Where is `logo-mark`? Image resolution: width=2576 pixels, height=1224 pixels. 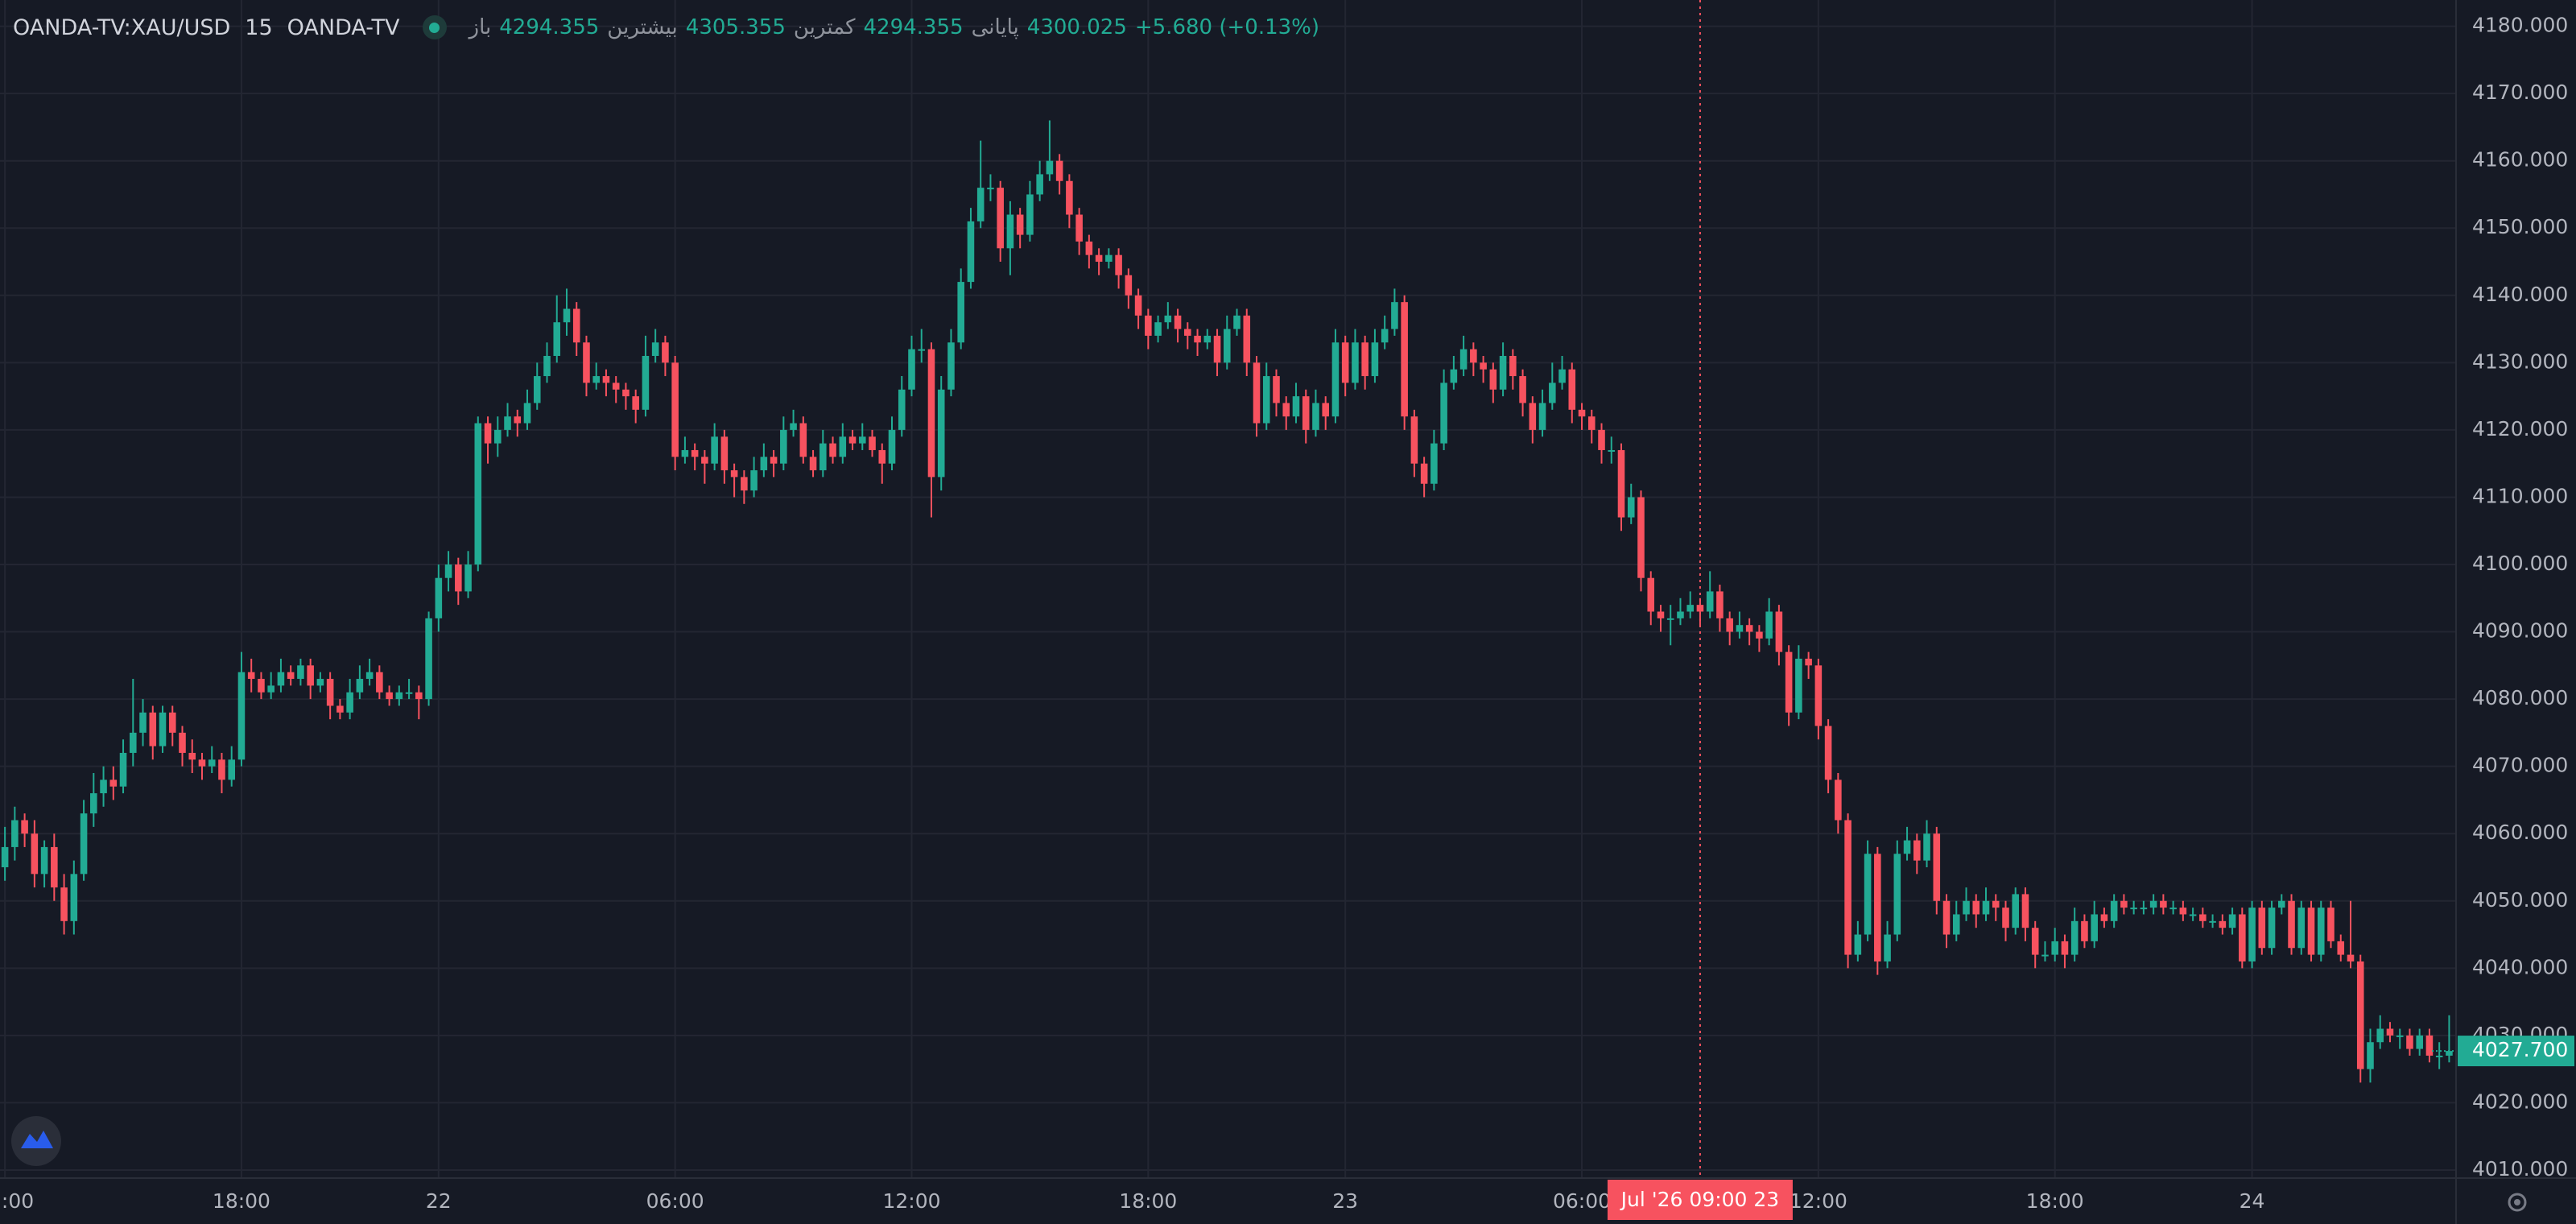
logo-mark is located at coordinates (37, 1139).